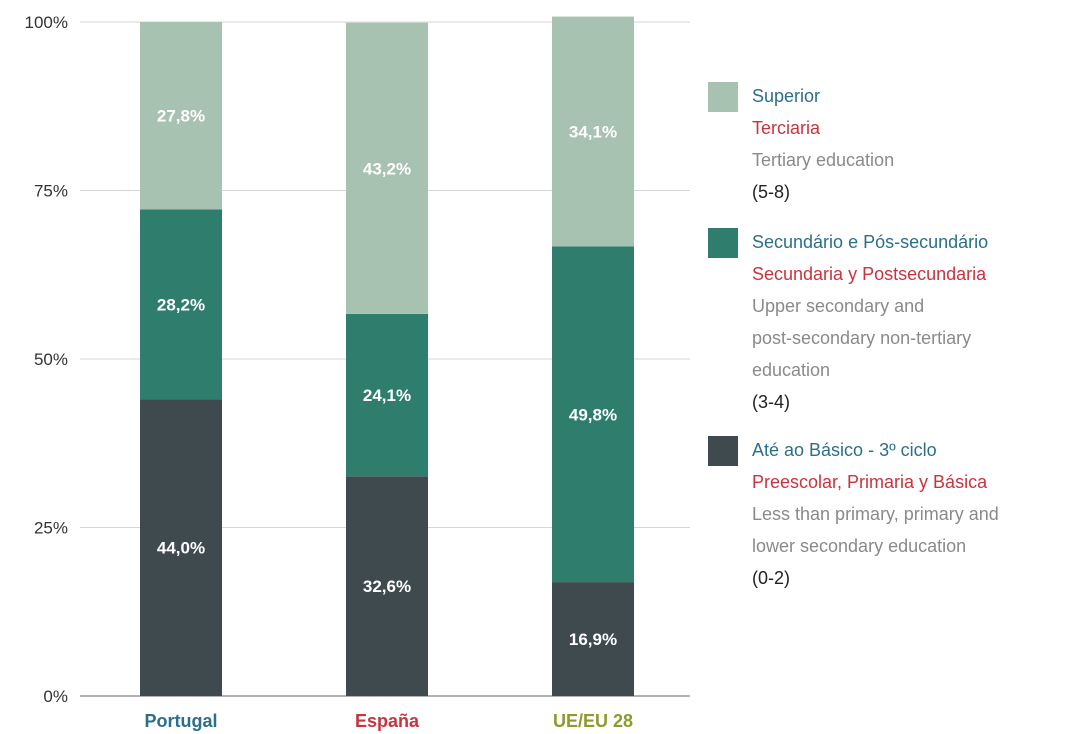  Describe the element at coordinates (786, 96) in the screenshot. I see `legend-label-pt: Superior` at that location.